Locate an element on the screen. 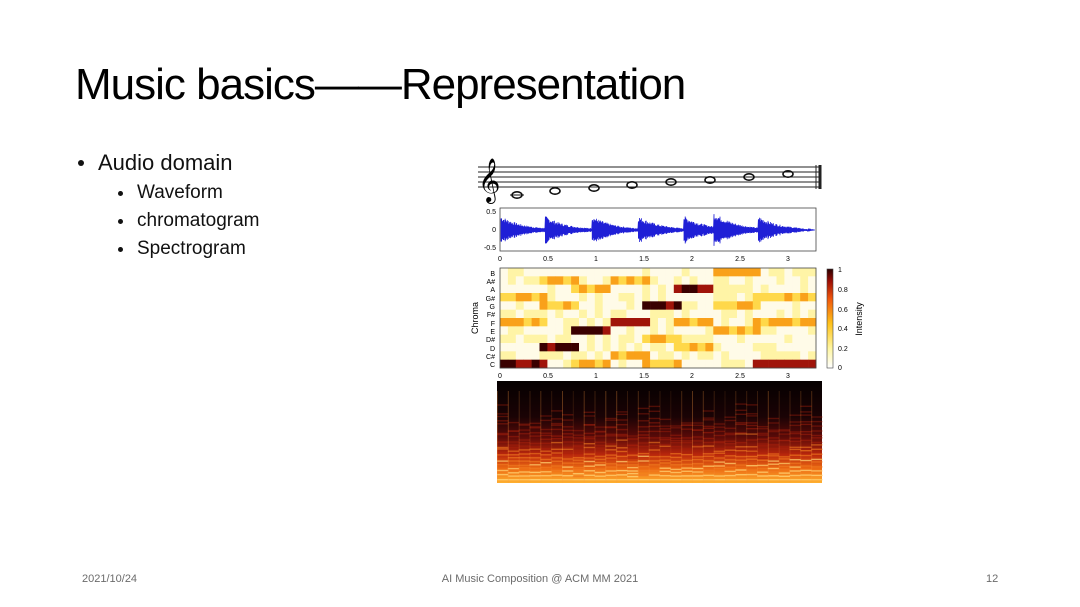 This screenshot has height=607, width=1080. colorbar-tick: 0.8 is located at coordinates (843, 290).